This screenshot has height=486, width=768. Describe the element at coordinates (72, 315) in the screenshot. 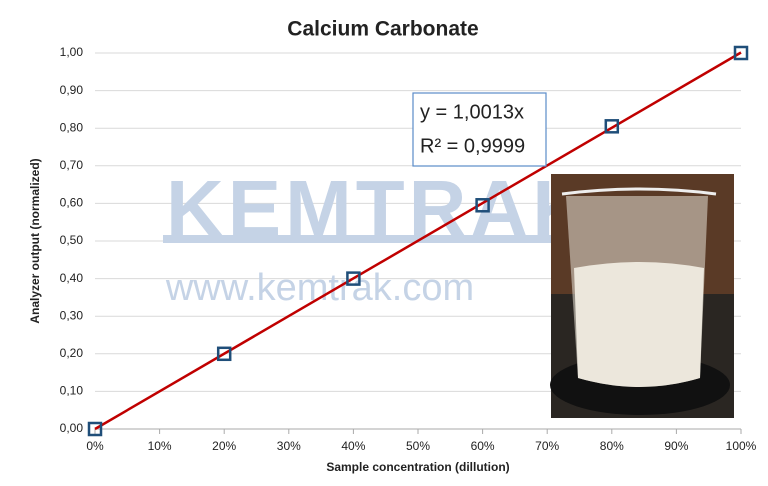

I see `y-tick-label: 0,30` at that location.